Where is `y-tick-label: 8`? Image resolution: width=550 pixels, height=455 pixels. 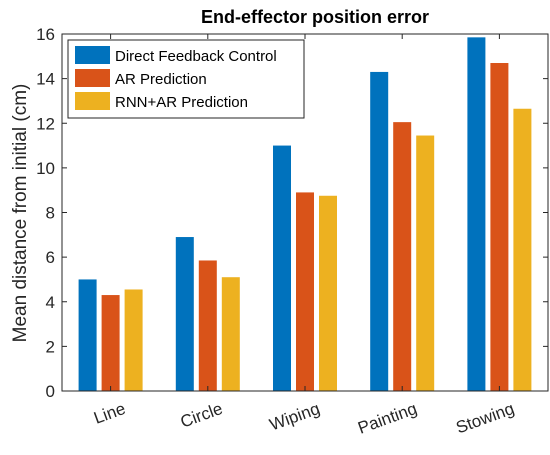
y-tick-label: 8 is located at coordinates (50, 213).